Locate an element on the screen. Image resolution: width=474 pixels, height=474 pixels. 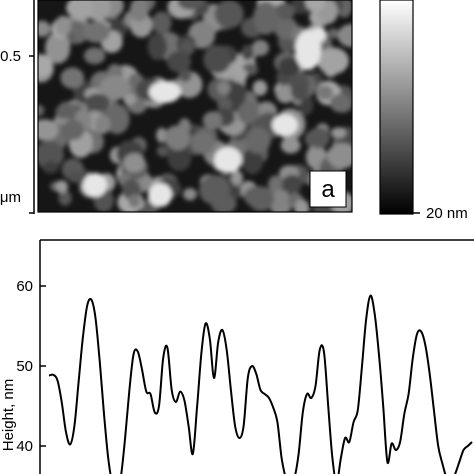
panel-label: a is located at coordinates (328, 189).